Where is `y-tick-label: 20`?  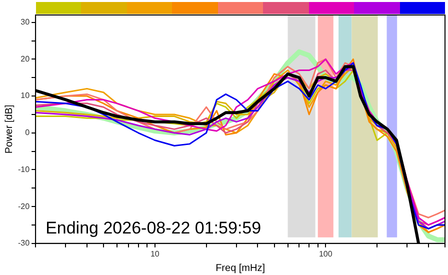 y-tick-label: 20 is located at coordinates (25, 59).